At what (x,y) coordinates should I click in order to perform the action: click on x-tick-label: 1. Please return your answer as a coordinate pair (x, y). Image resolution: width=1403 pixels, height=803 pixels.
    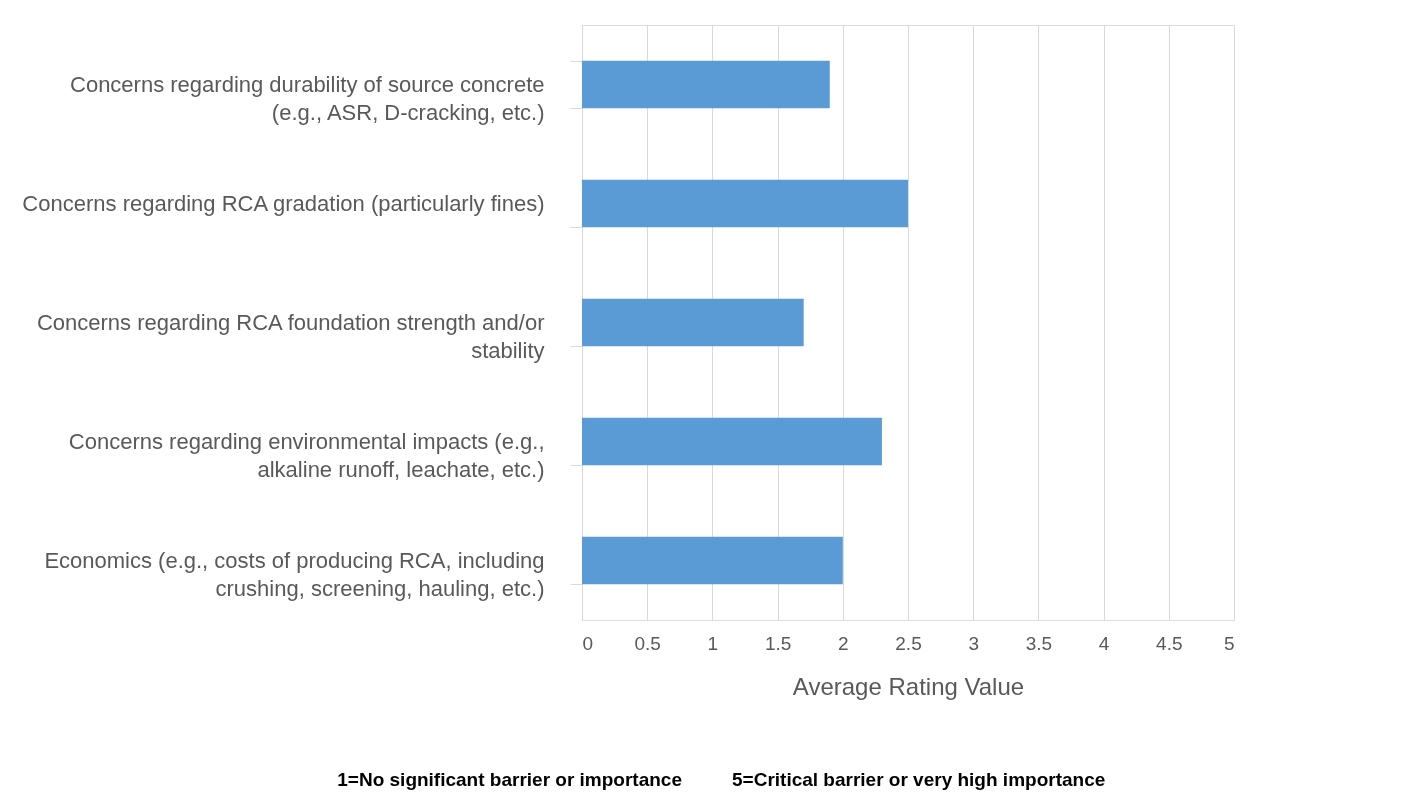
    Looking at the image, I should click on (713, 643).